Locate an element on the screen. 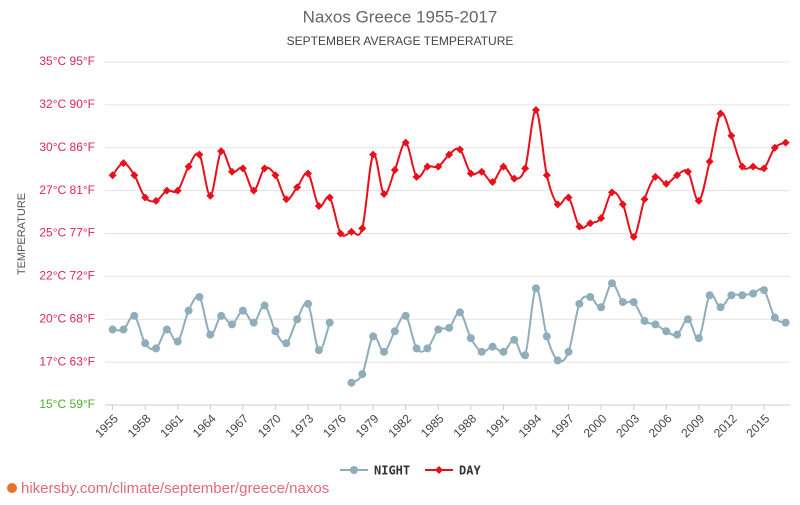  x-tick-label: 1955 is located at coordinates (106, 425).